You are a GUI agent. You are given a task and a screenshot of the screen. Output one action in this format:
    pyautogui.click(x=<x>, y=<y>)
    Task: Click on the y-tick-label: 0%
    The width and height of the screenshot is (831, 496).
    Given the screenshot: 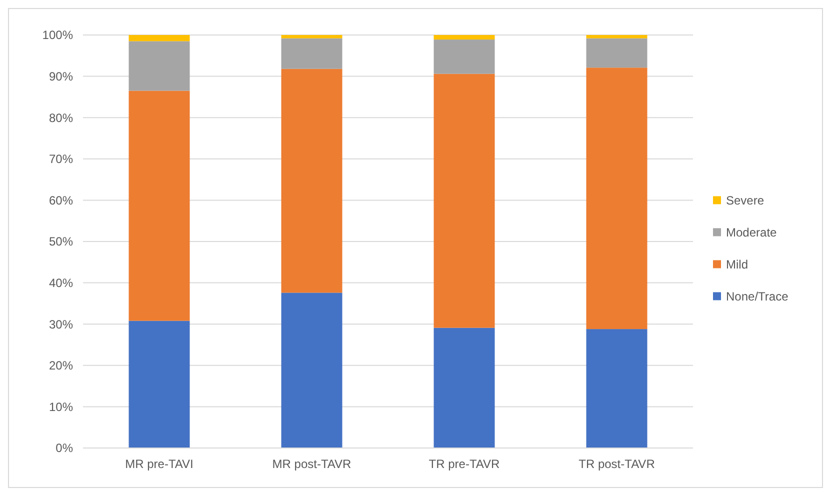 What is the action you would take?
    pyautogui.click(x=65, y=448)
    